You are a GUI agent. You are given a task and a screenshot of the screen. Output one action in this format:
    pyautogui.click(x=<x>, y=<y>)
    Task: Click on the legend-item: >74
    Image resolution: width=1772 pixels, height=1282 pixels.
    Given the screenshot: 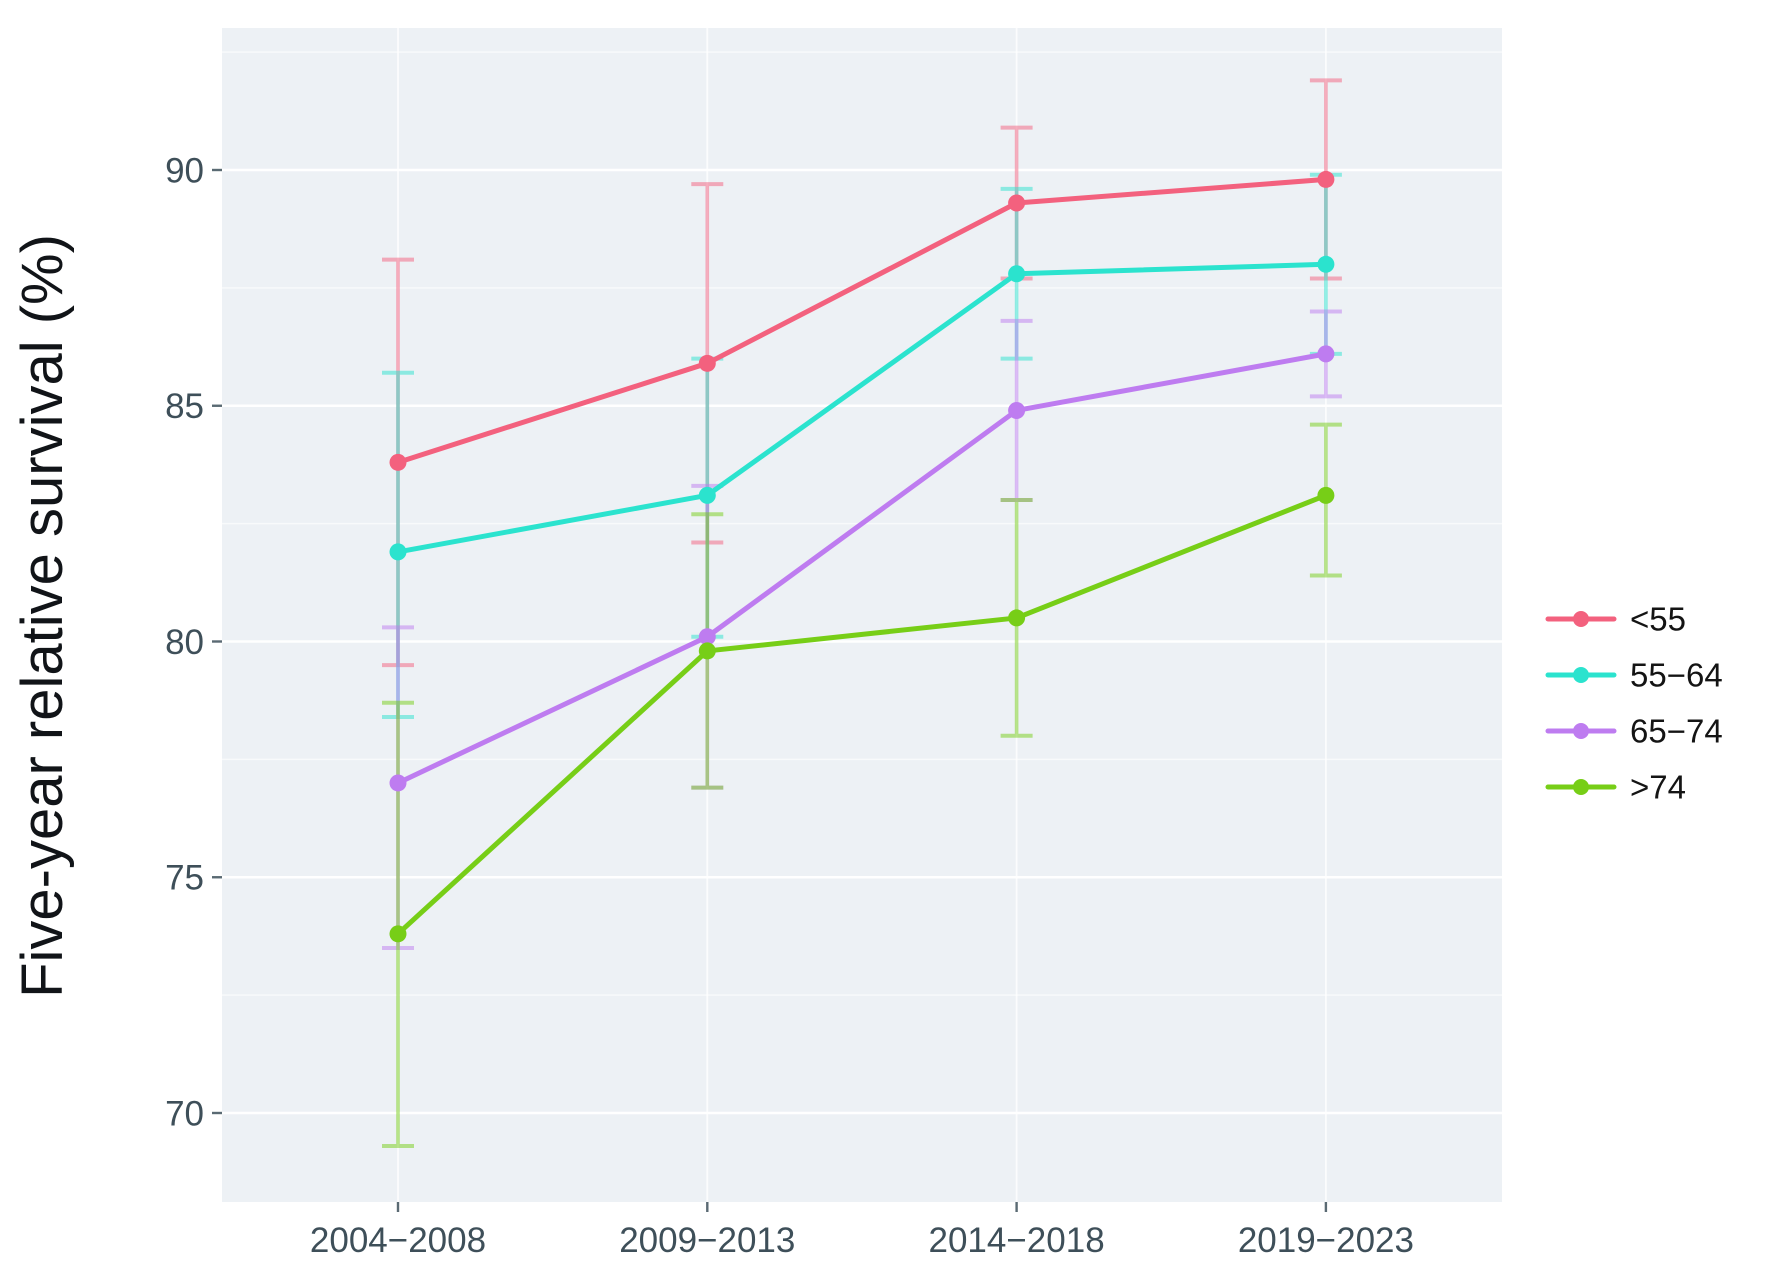 What is the action you would take?
    pyautogui.click(x=1615, y=787)
    